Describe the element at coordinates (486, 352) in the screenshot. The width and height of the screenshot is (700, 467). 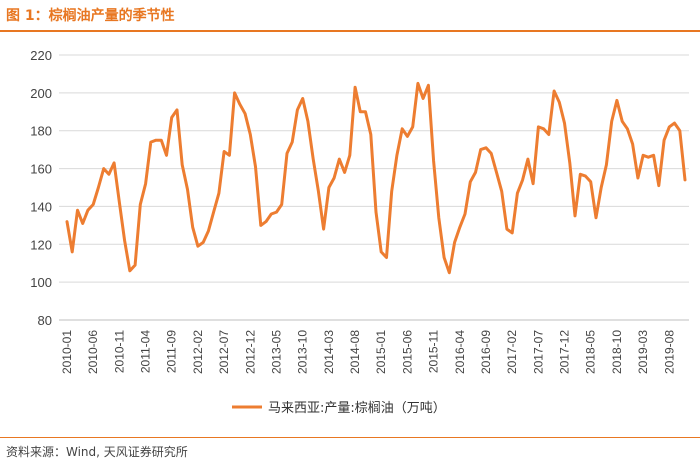
I see `x-tick-label: 2016-09` at that location.